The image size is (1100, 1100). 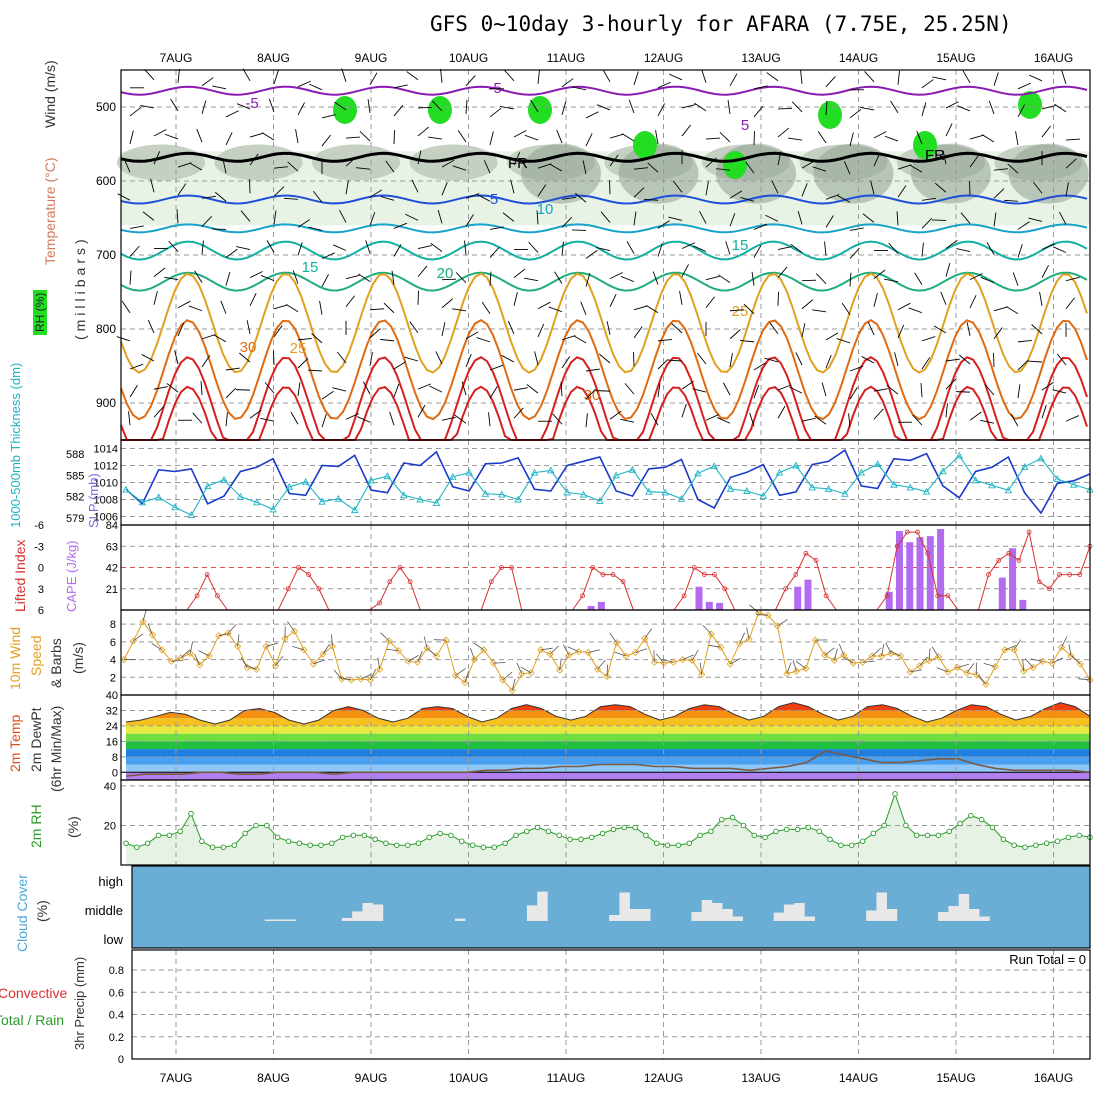 I want to click on rh-y-tick: 20, so click(x=110, y=826).